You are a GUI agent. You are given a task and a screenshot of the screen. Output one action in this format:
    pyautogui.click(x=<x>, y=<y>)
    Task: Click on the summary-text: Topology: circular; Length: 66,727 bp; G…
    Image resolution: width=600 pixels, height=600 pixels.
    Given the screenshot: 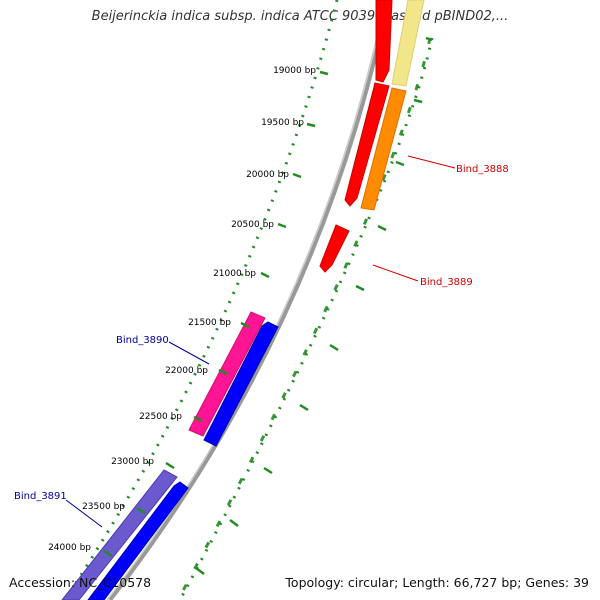 What is the action you would take?
    pyautogui.click(x=437, y=582)
    